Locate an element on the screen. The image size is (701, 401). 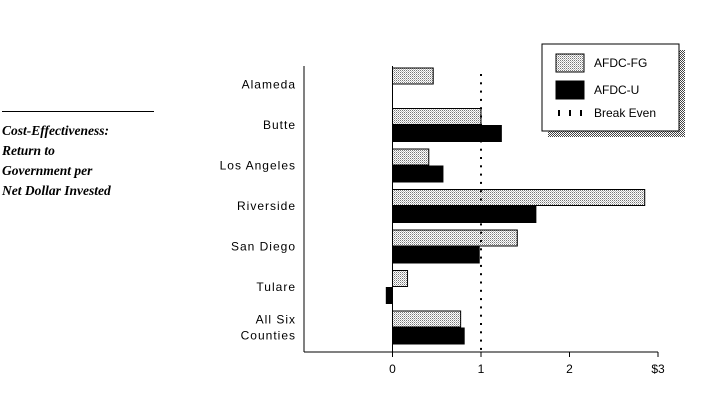
category-label: Counties is located at coordinates (268, 336).